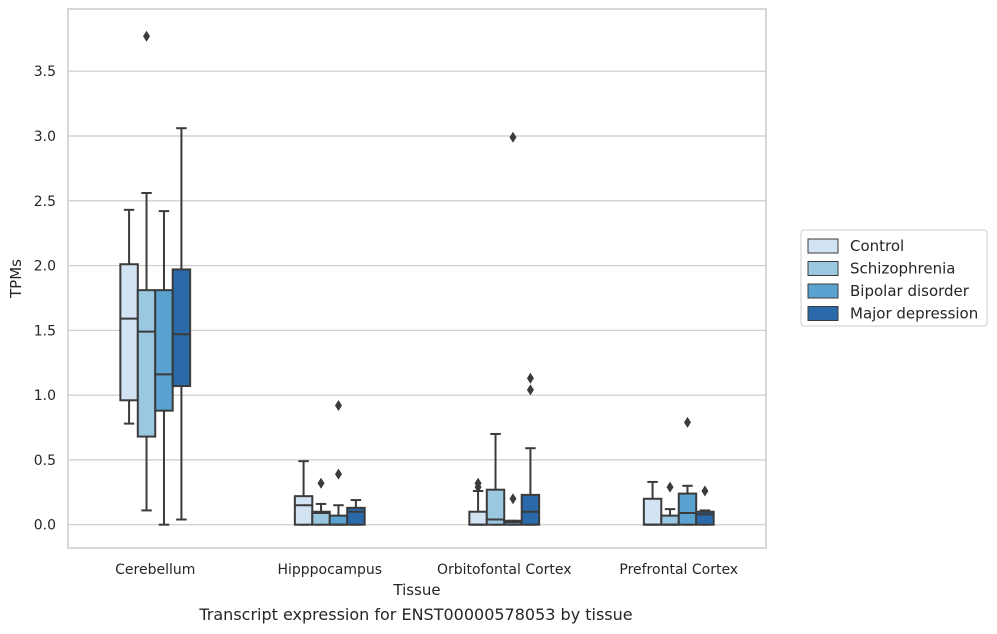 This screenshot has width=997, height=634. What do you see at coordinates (678, 570) in the screenshot?
I see `x-tick-label: Prefrontal Cortex` at bounding box center [678, 570].